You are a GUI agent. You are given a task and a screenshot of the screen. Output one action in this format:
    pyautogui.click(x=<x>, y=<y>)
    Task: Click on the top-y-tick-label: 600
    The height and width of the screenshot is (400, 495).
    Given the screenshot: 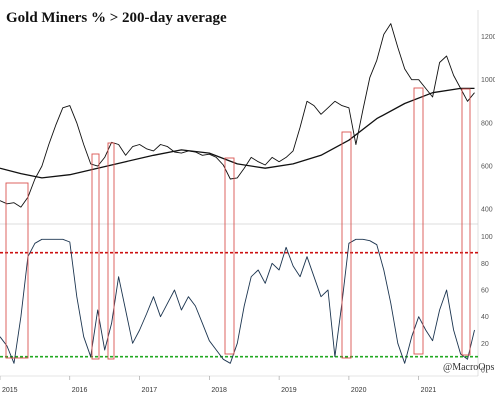 What is the action you would take?
    pyautogui.click(x=487, y=167)
    